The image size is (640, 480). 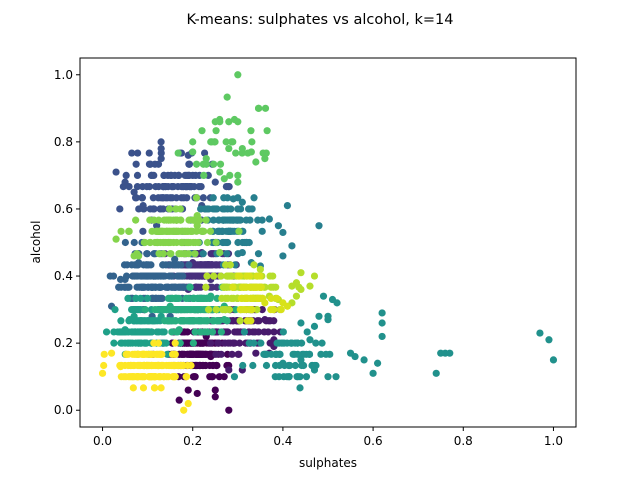 I want to click on y-axis-ticks: 0.0 0.2 0.4 0.6 0.8 1.0, so click(x=67, y=242).